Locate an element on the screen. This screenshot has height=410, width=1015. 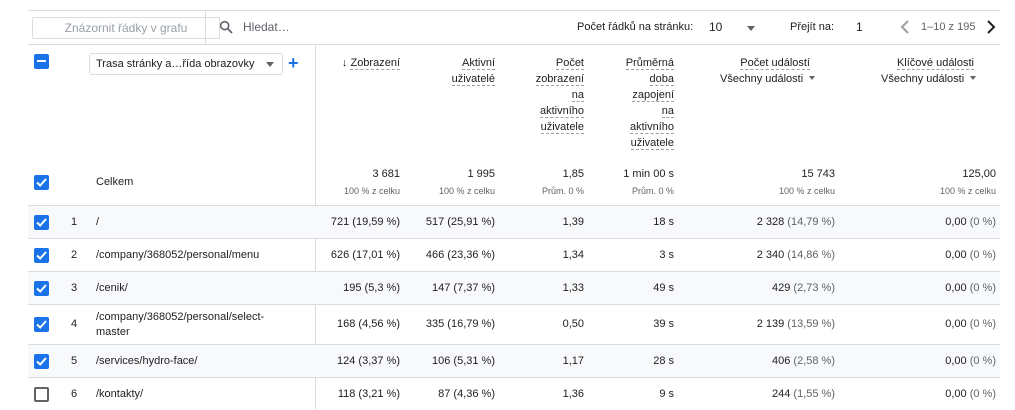
col-header-key-events: Klíčové události is located at coordinates (935, 63).